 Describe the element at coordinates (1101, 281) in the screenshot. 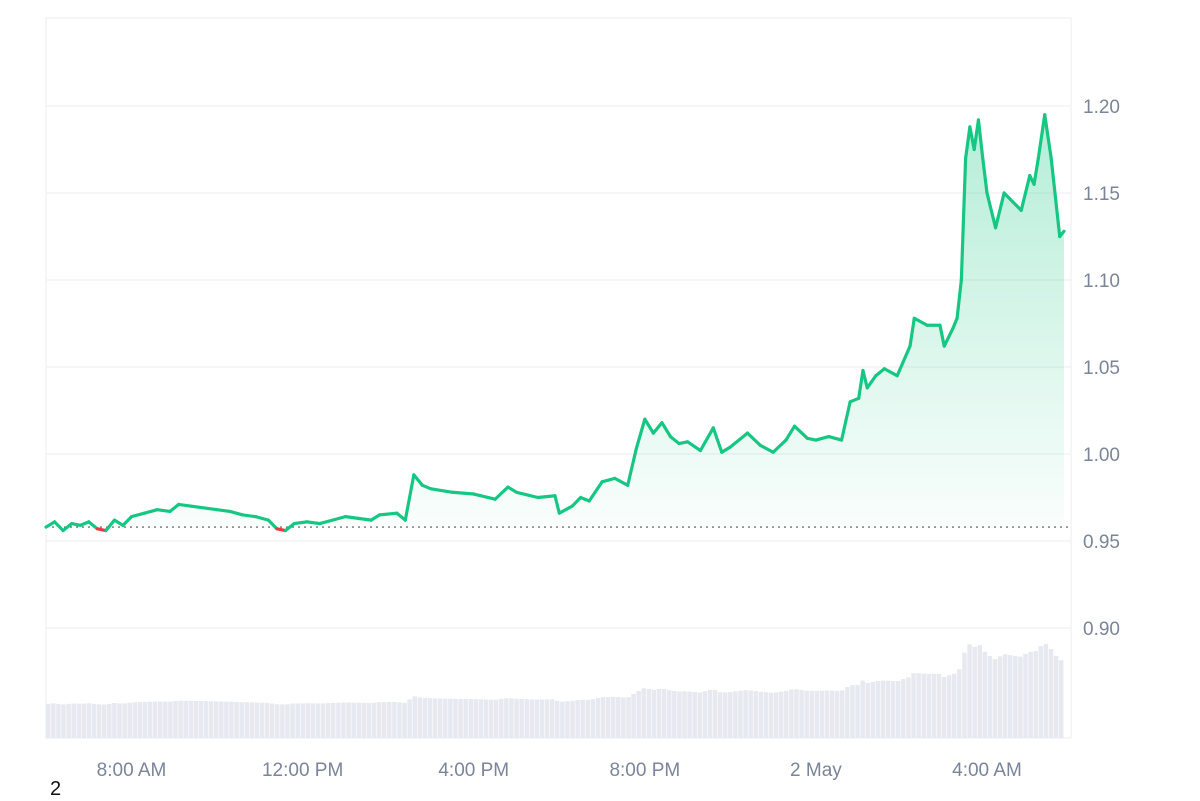

I see `y-tick-label: 1.10` at that location.